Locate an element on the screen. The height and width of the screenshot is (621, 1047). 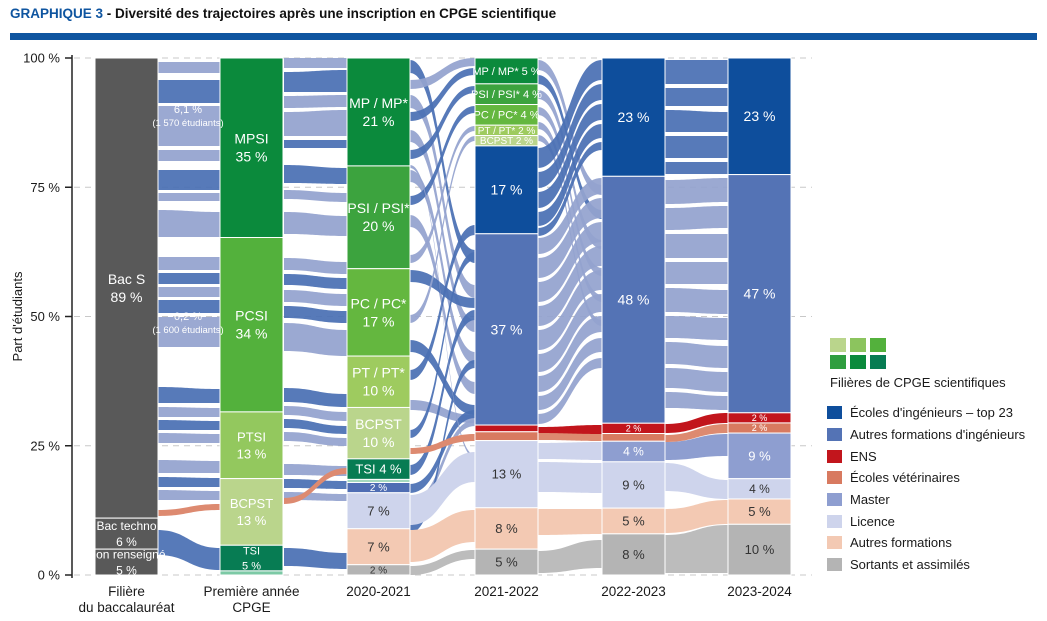
segment-label: PSI / PSI* is located at coordinates (378, 208).